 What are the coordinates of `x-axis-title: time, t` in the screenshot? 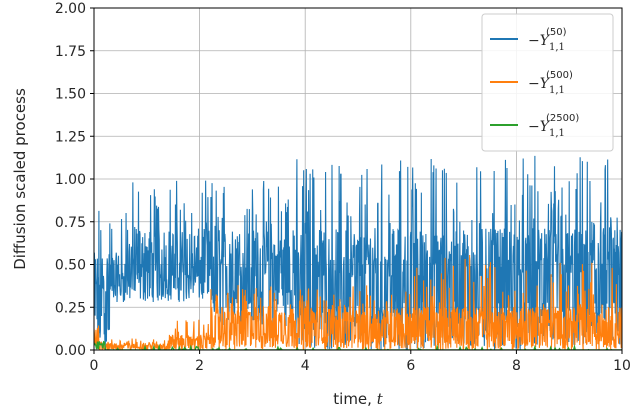 It's located at (358, 399).